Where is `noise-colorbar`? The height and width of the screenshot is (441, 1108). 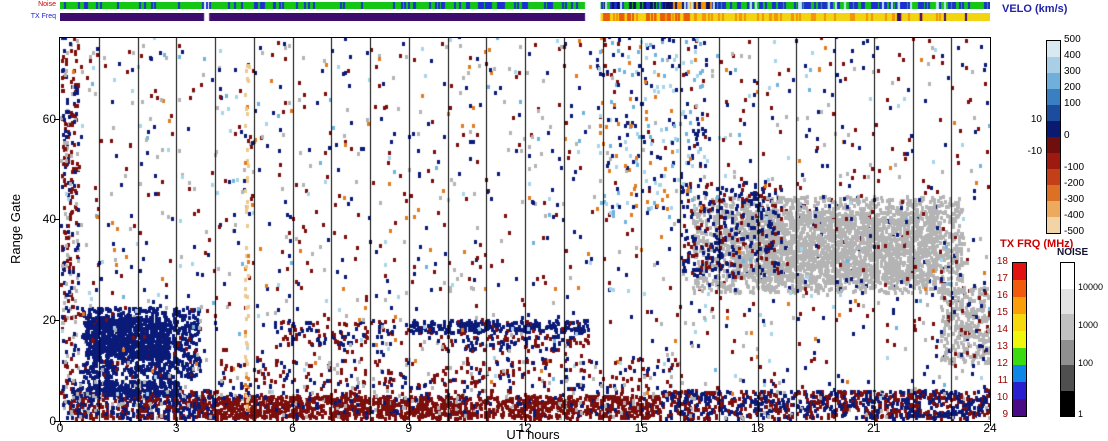
noise-colorbar is located at coordinates (1067, 339).